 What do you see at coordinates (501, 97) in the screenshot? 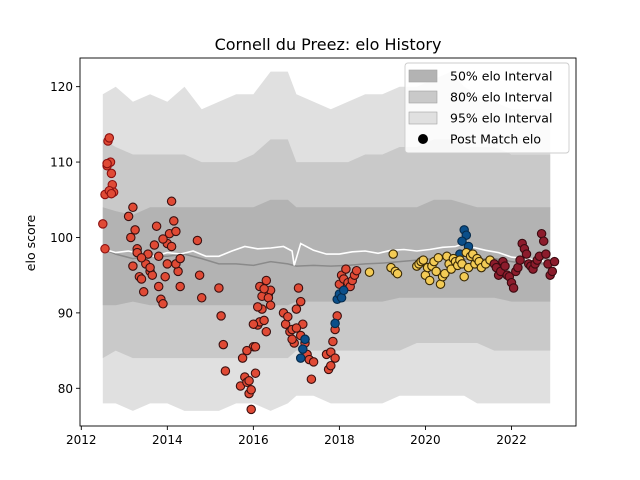
I see `legend-label: 80% elo Interval` at bounding box center [501, 97].